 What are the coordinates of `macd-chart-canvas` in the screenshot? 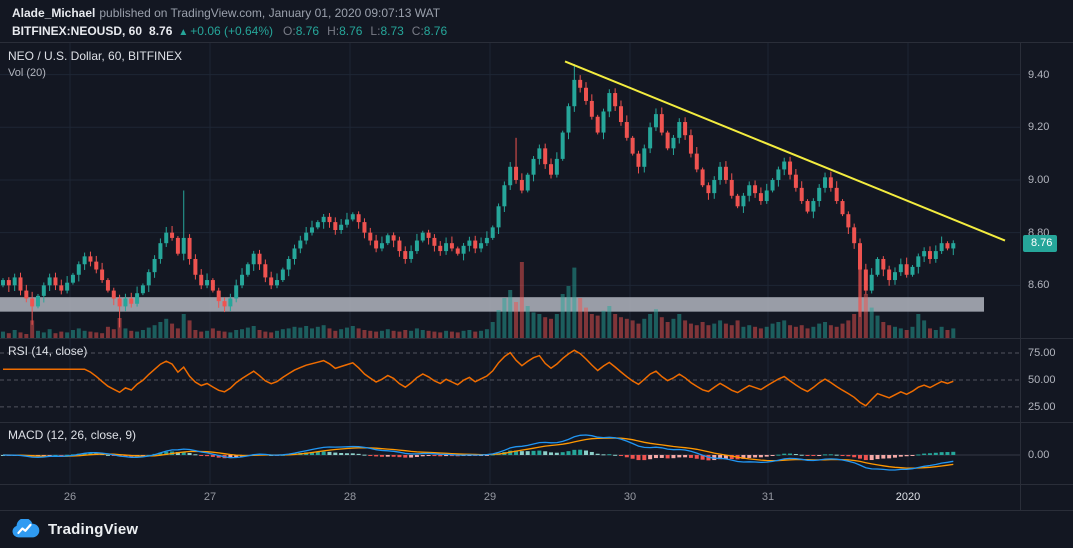 It's located at (510, 453).